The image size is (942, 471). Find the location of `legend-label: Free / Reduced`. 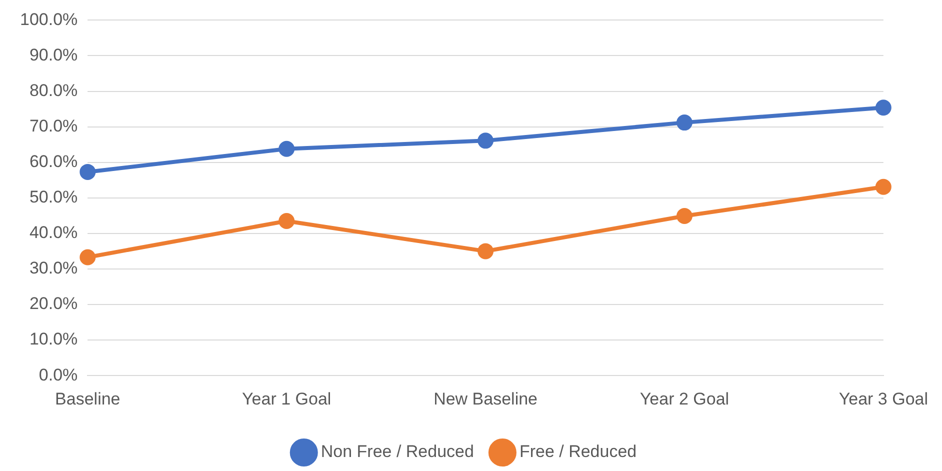

legend-label: Free / Reduced is located at coordinates (578, 452).